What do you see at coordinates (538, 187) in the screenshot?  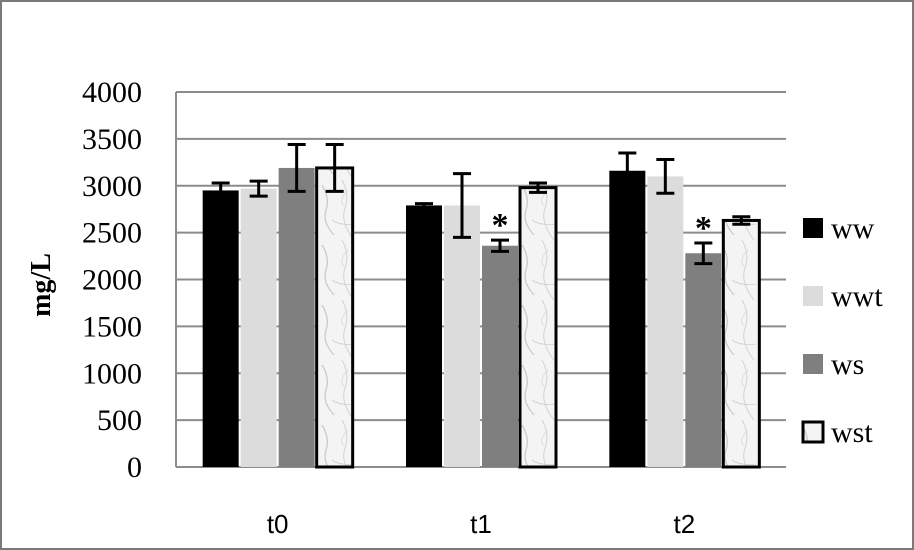 I see `error-bar-wst-t1` at bounding box center [538, 187].